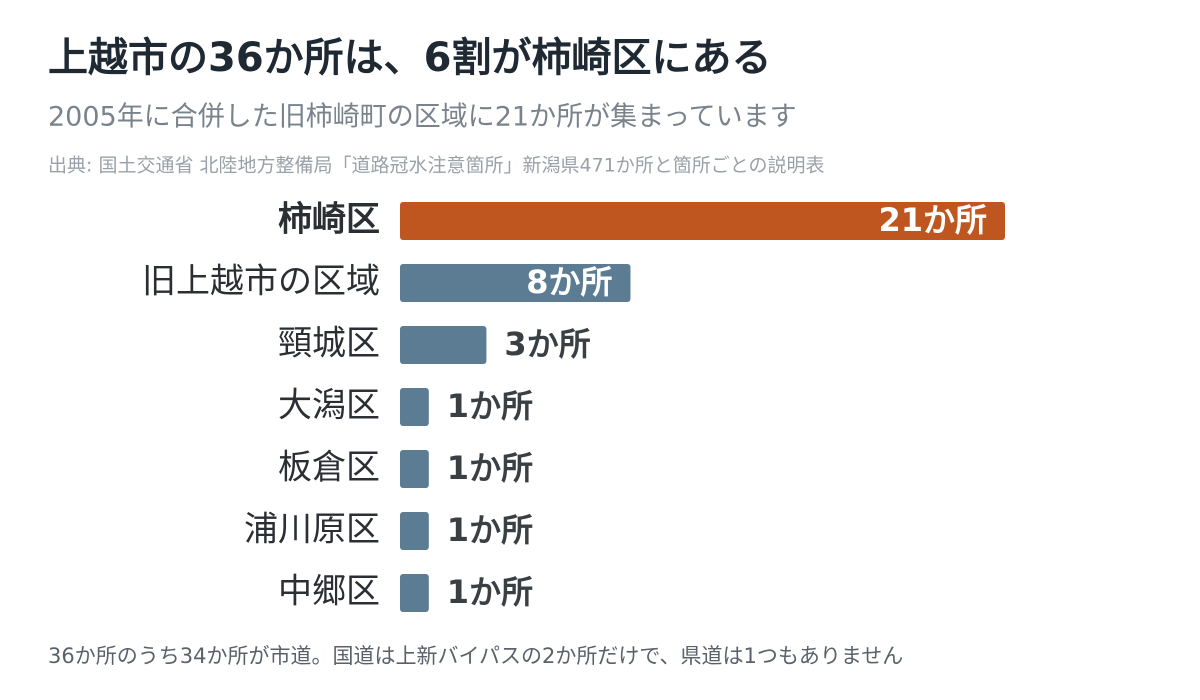 The image size is (1200, 700). I want to click on value-label: 8か所, so click(569, 282).